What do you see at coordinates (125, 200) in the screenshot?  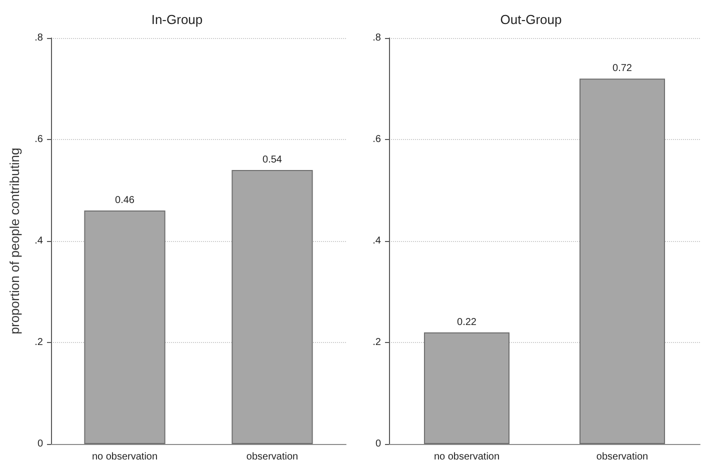 I see `data-label: 0.46` at bounding box center [125, 200].